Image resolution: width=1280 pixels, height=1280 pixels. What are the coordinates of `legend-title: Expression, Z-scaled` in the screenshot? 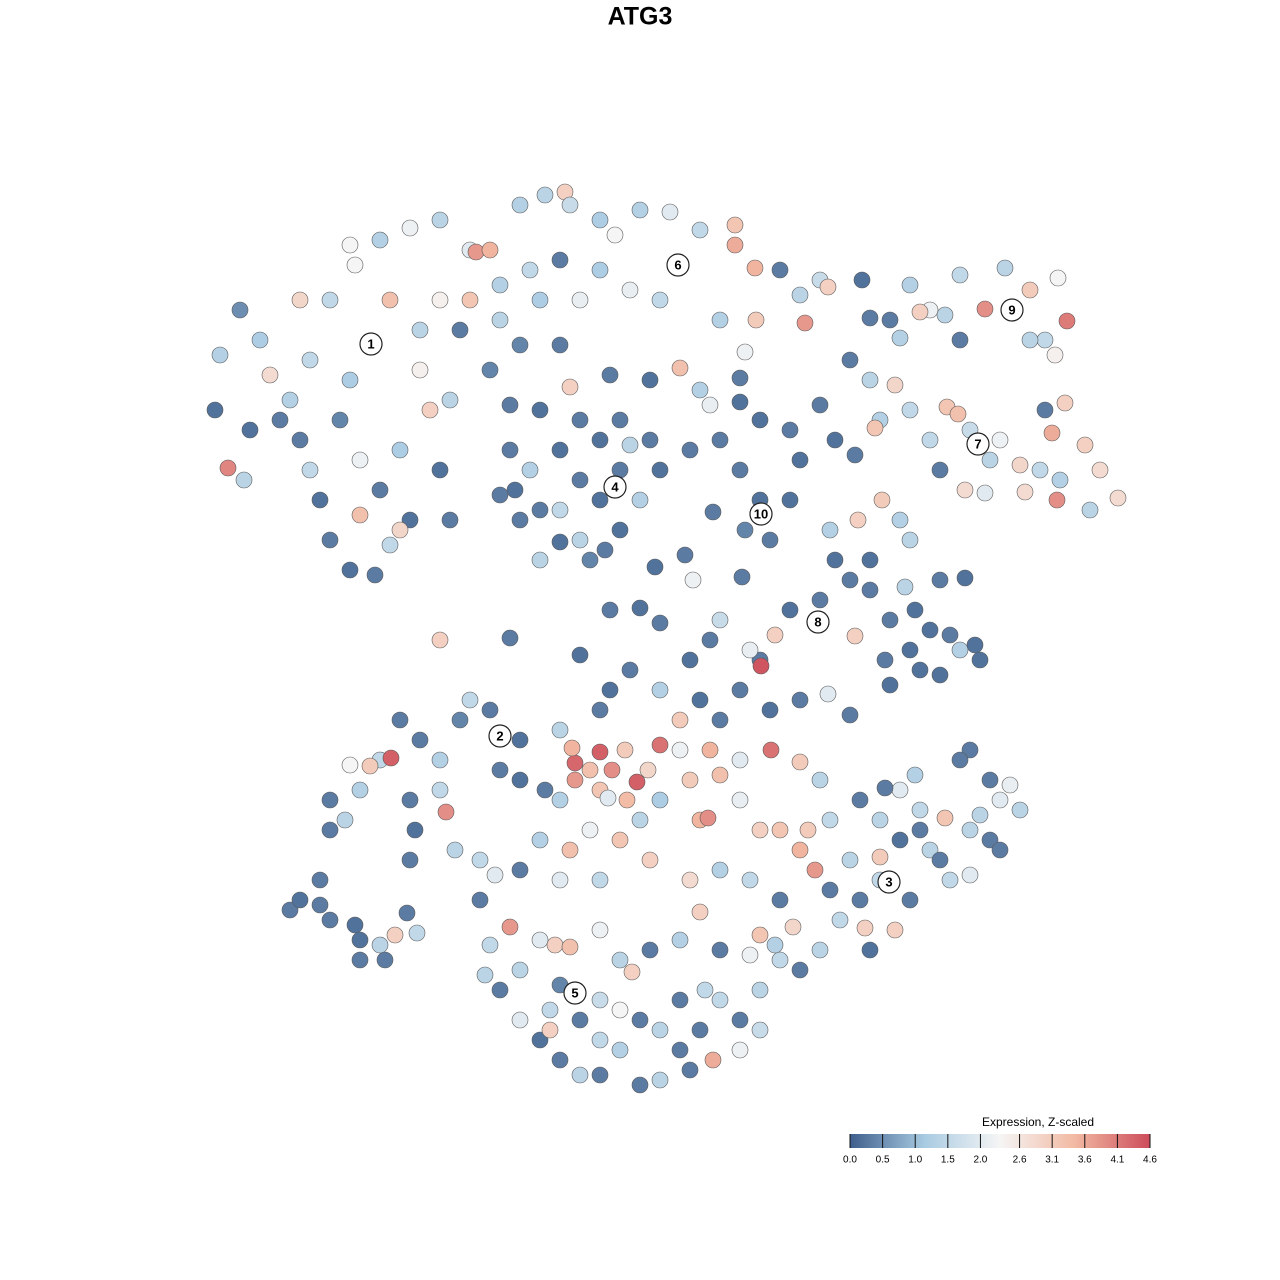 It's located at (1038, 1122).